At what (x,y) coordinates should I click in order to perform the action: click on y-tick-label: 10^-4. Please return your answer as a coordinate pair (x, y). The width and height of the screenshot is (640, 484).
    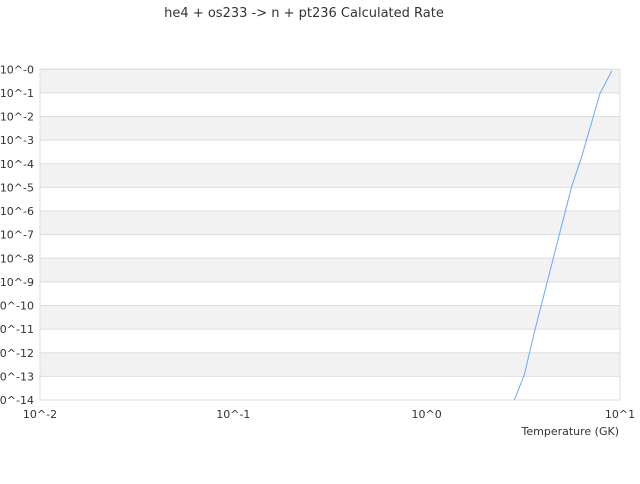
    Looking at the image, I should click on (17, 164).